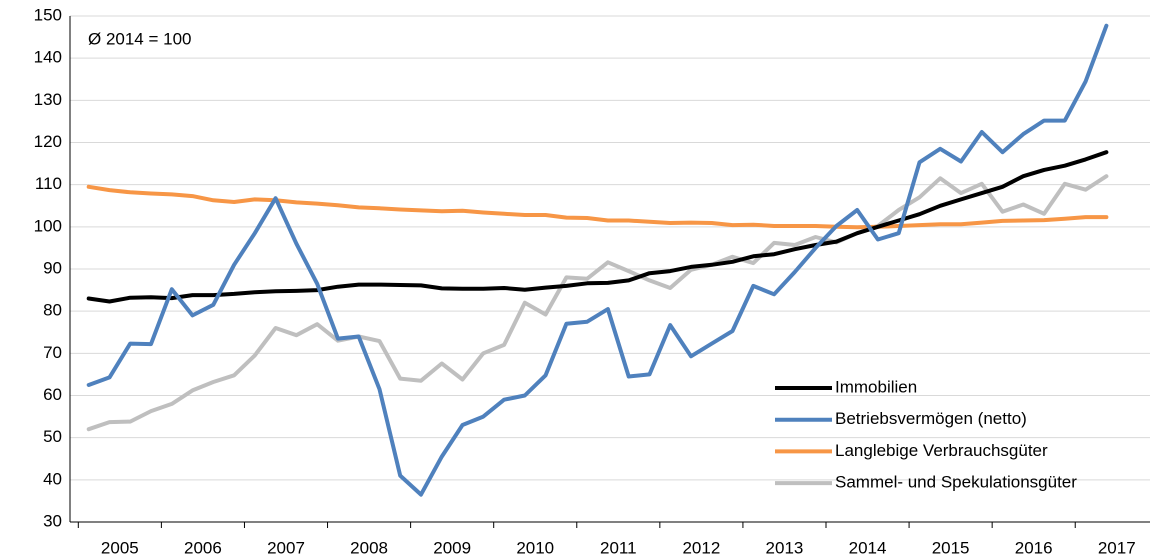 The image size is (1154, 560). What do you see at coordinates (48, 141) in the screenshot?
I see `y-tick-label: 120` at bounding box center [48, 141].